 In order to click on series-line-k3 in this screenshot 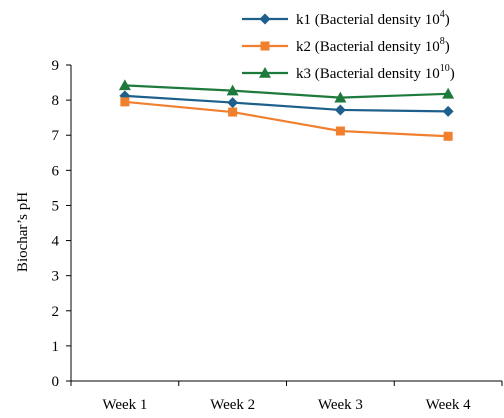, I will do `click(286, 91)`.